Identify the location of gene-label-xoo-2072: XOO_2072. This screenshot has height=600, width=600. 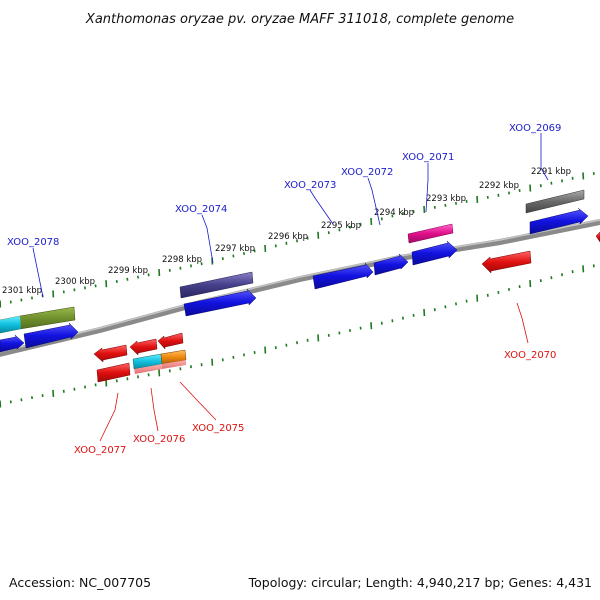
(367, 172).